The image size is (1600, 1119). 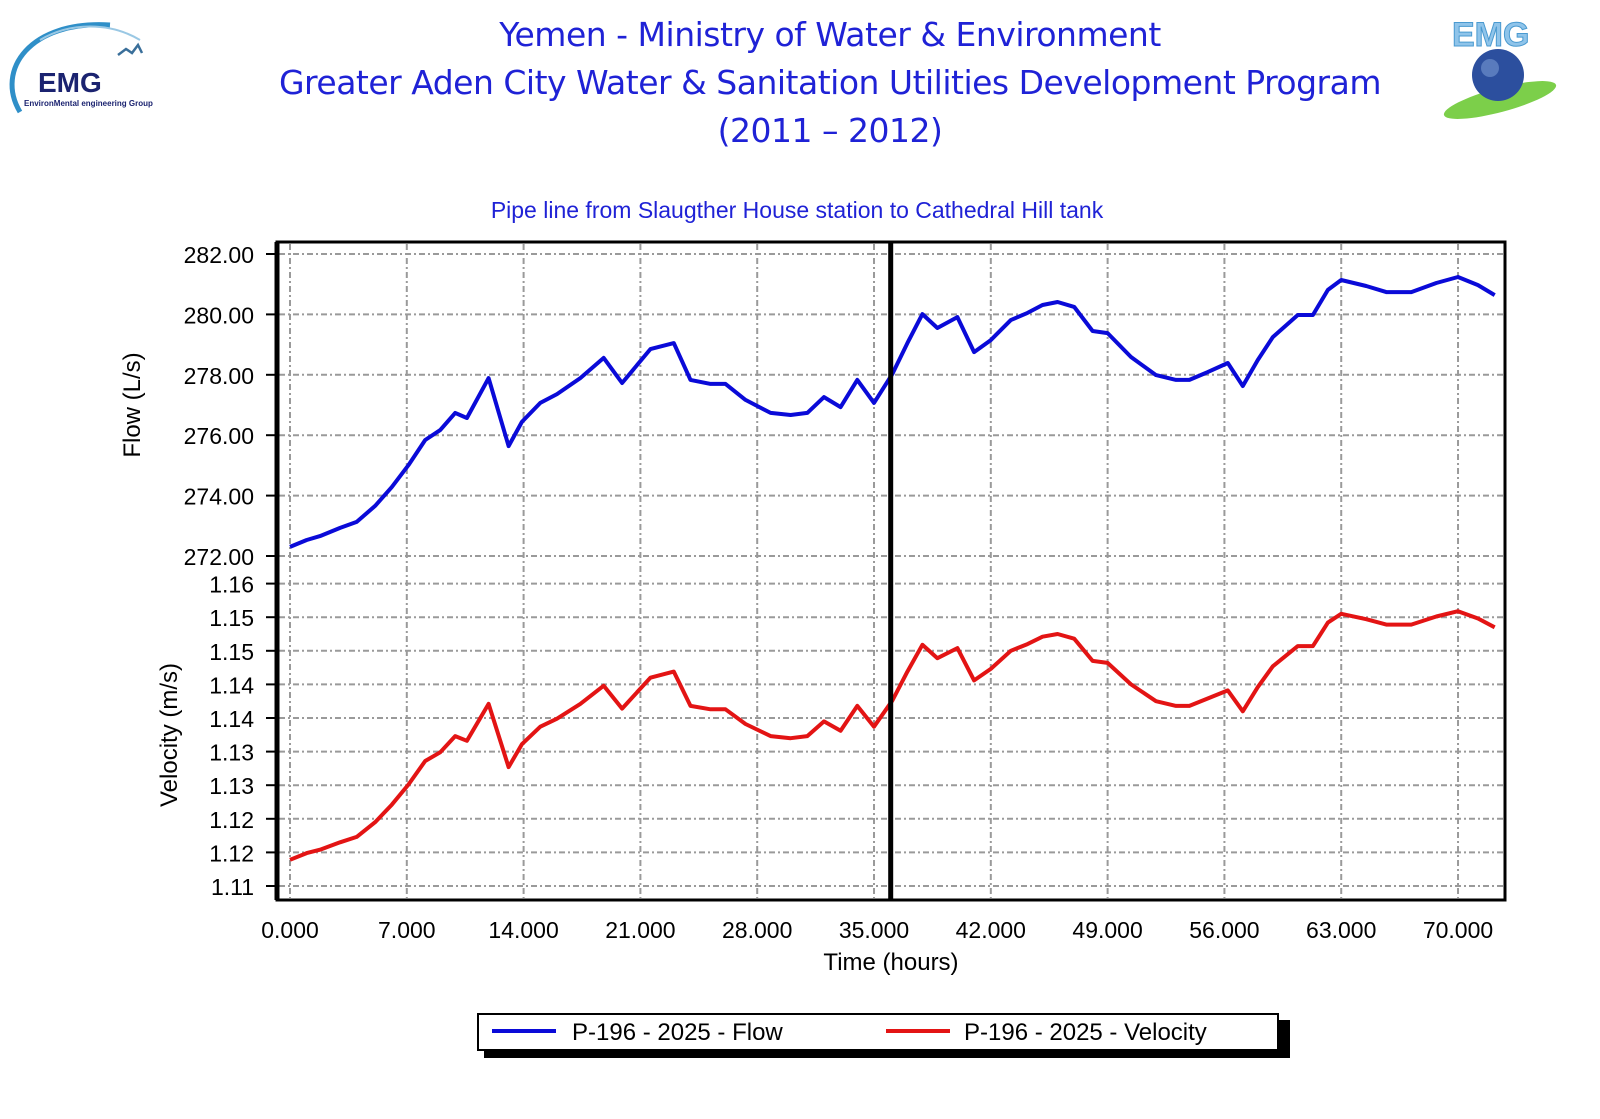 What do you see at coordinates (219, 557) in the screenshot?
I see `flow-tick-label: 272.00` at bounding box center [219, 557].